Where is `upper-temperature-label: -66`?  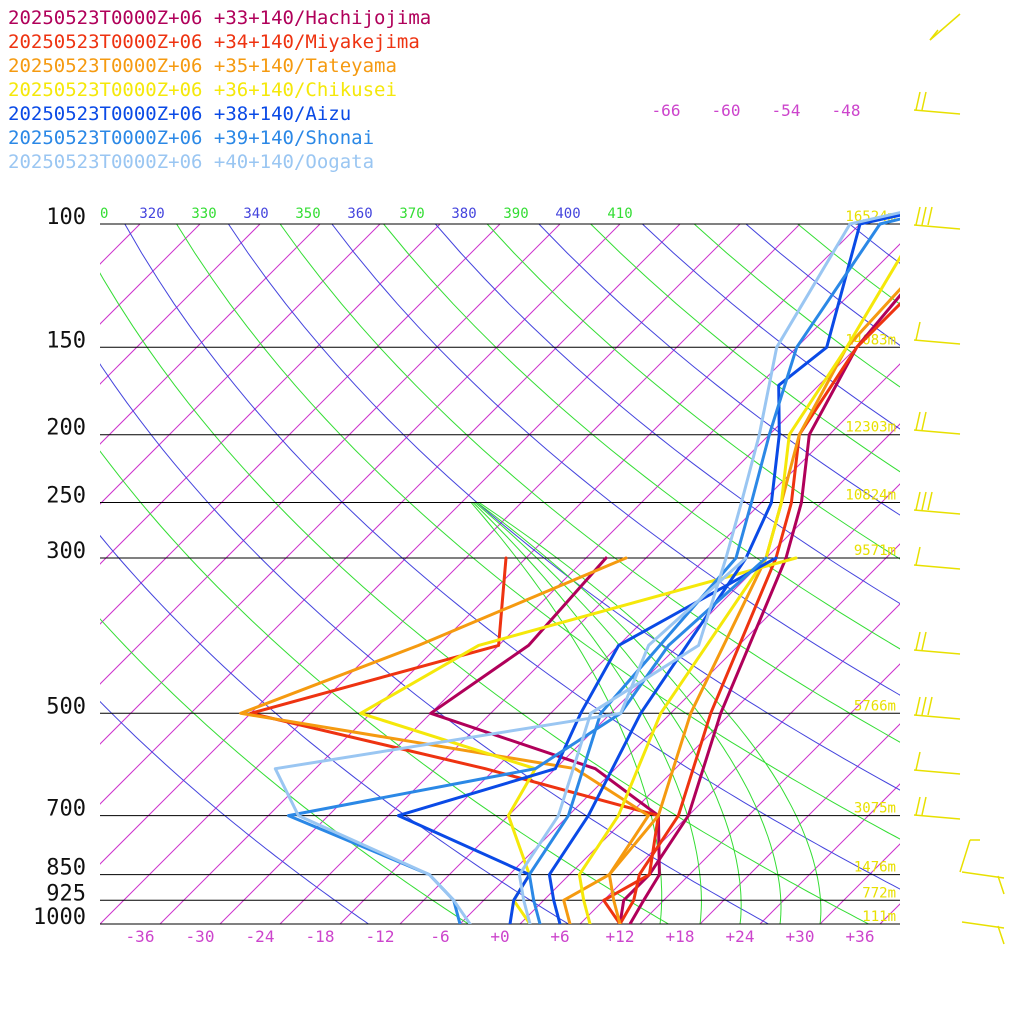 upper-temperature-label: -66 is located at coordinates (666, 110).